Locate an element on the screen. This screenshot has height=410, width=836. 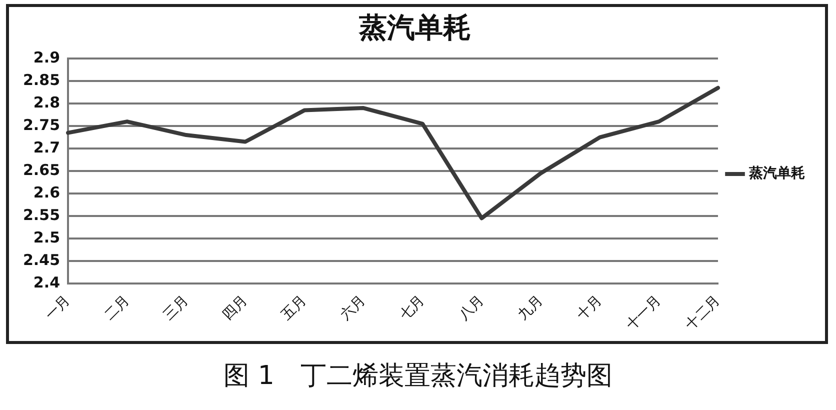
x-tick-label: 八月 is located at coordinates (472, 308).